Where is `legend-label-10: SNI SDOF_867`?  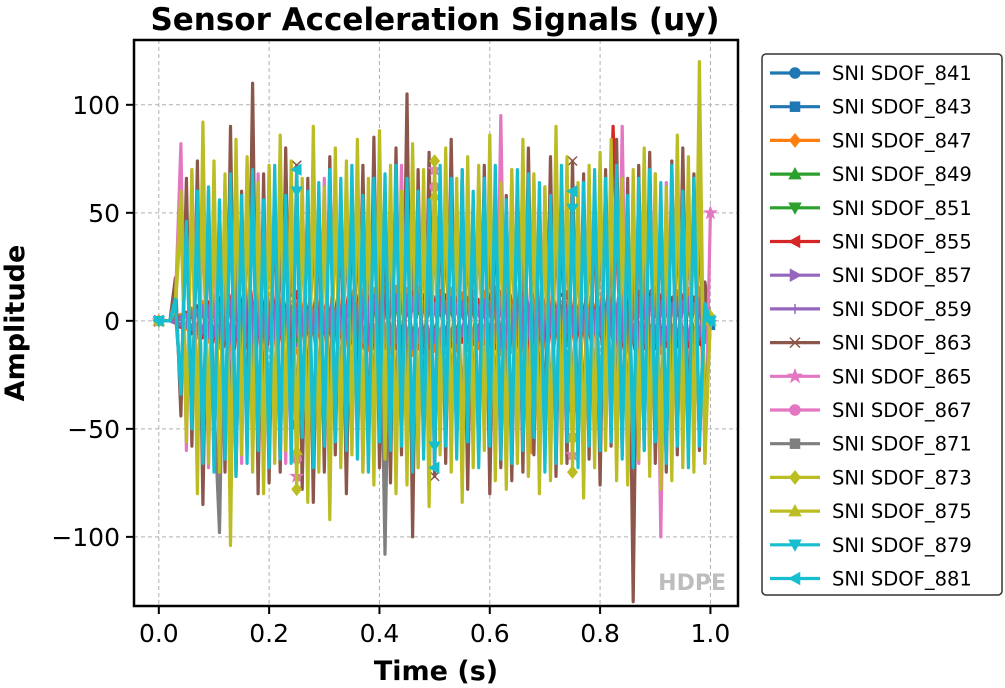 legend-label-10: SNI SDOF_867 is located at coordinates (902, 410).